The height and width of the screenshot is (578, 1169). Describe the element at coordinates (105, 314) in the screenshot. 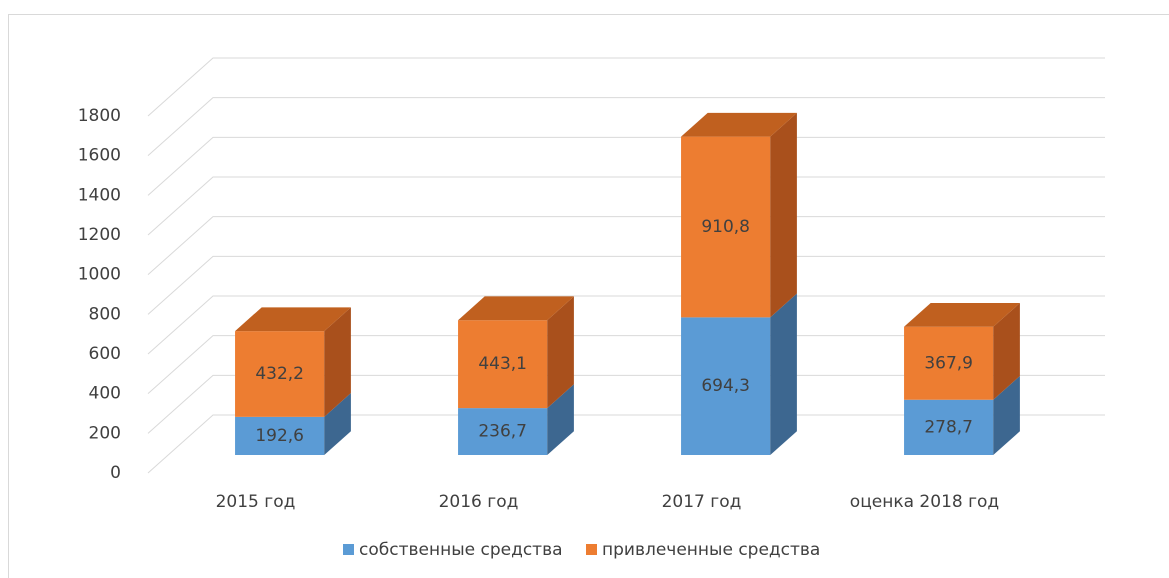

I see `y-tick-label: 800` at that location.